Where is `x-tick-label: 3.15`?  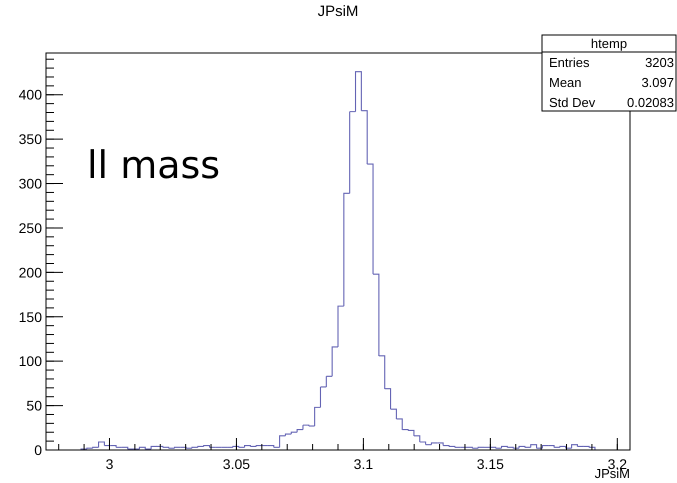
x-tick-label: 3.15 is located at coordinates (490, 464).